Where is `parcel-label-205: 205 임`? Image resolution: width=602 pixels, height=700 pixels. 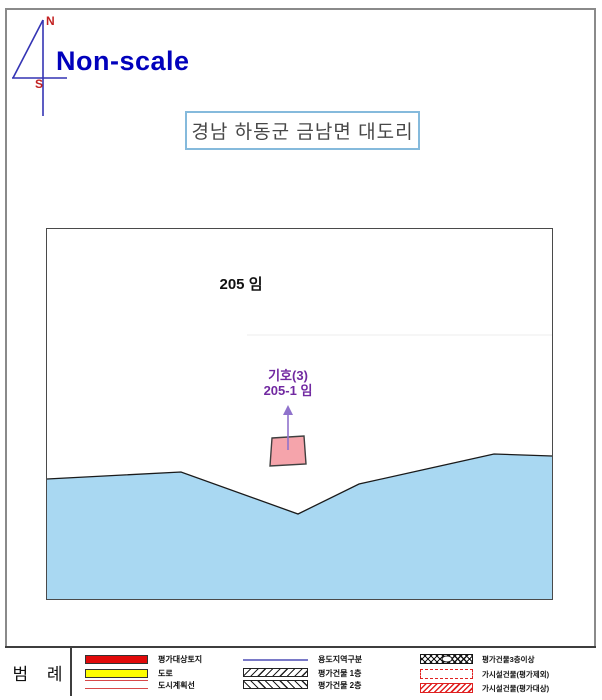 parcel-label-205: 205 임 is located at coordinates (241, 284).